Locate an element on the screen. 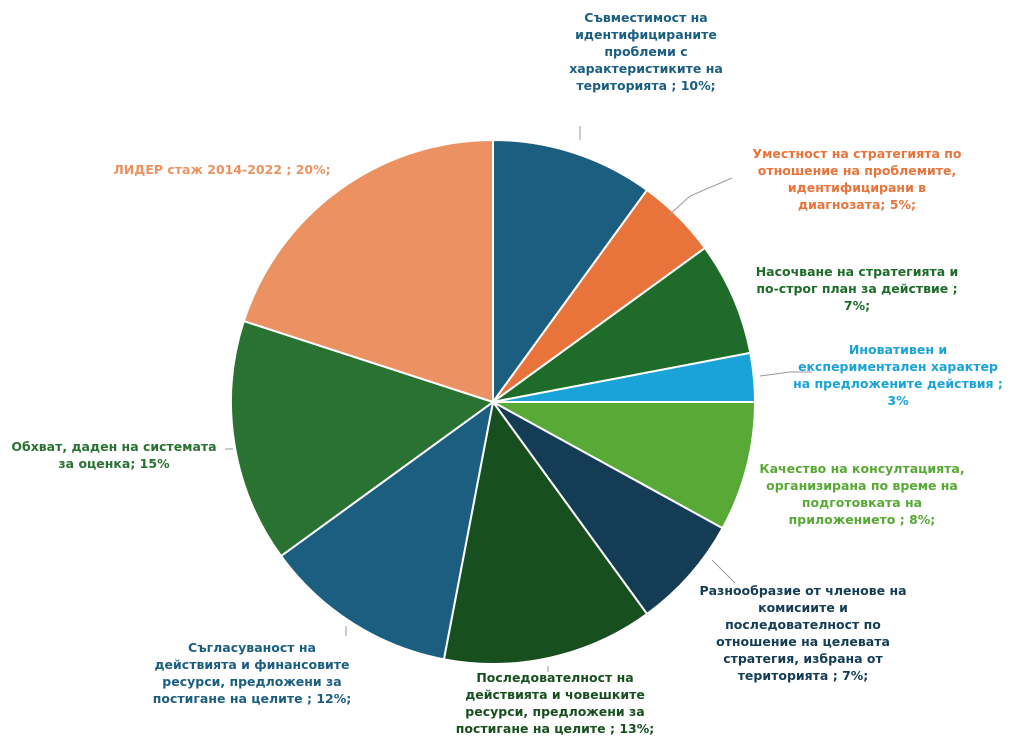 This screenshot has width=1011, height=750. slice-label-line: Уместност на стратегията по is located at coordinates (857, 153).